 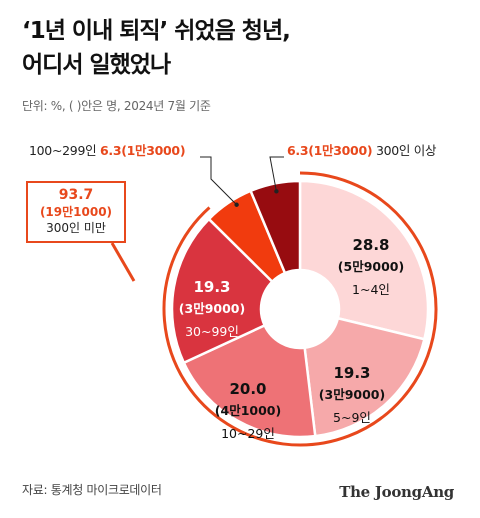 I want to click on slice-count-label-2: (4만1000), so click(x=248, y=410).